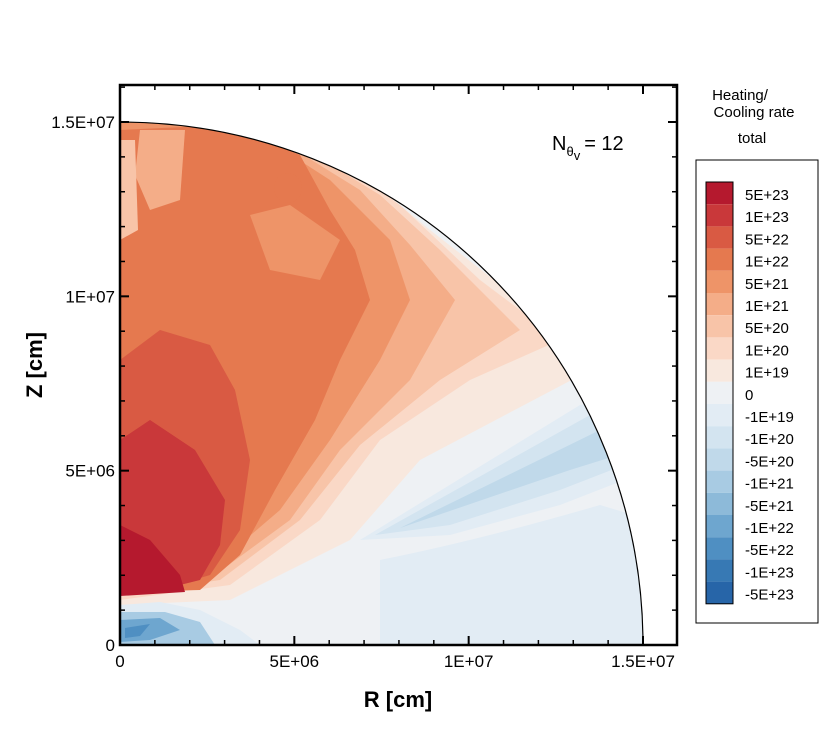 The width and height of the screenshot is (830, 736). I want to click on n-theta-annotation: Nθv= 12, so click(588, 148).